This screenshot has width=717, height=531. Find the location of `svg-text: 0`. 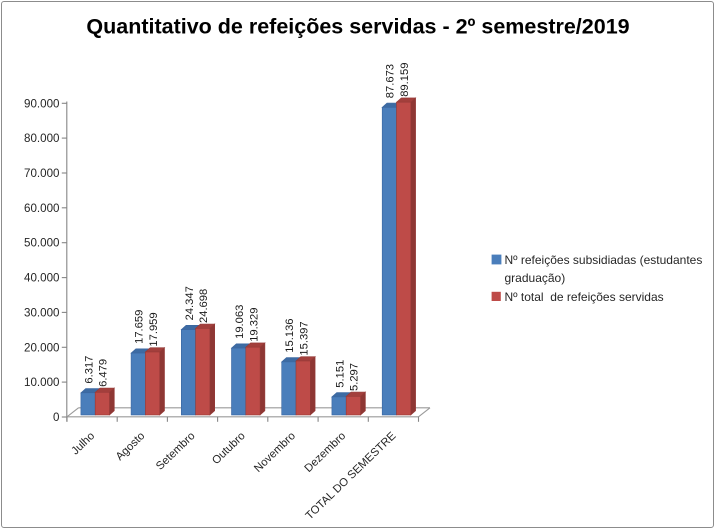

svg-text: 0 is located at coordinates (56, 417).